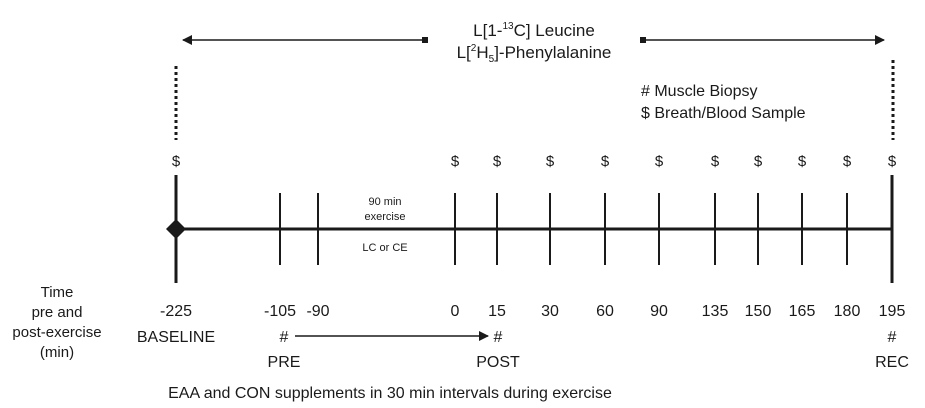 The width and height of the screenshot is (925, 408). What do you see at coordinates (699, 91) in the screenshot?
I see `legend-biopsy: # Muscle Biopsy` at bounding box center [699, 91].